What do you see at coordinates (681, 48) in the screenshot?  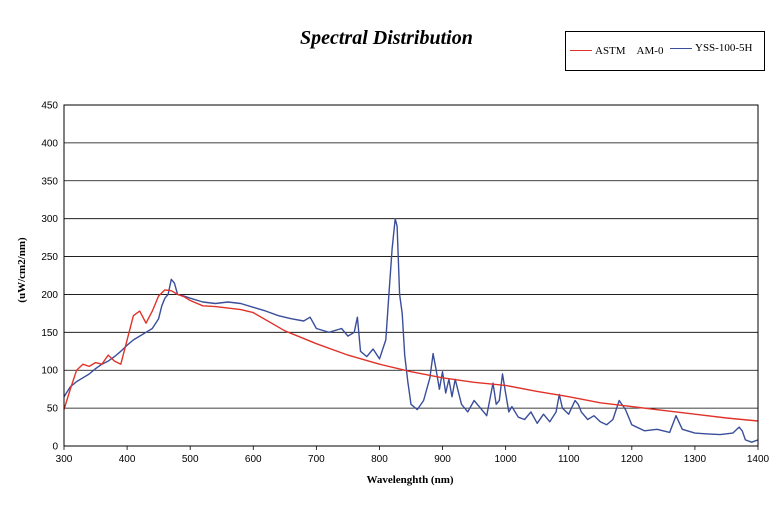 I see `legend-swatch-yss` at bounding box center [681, 48].